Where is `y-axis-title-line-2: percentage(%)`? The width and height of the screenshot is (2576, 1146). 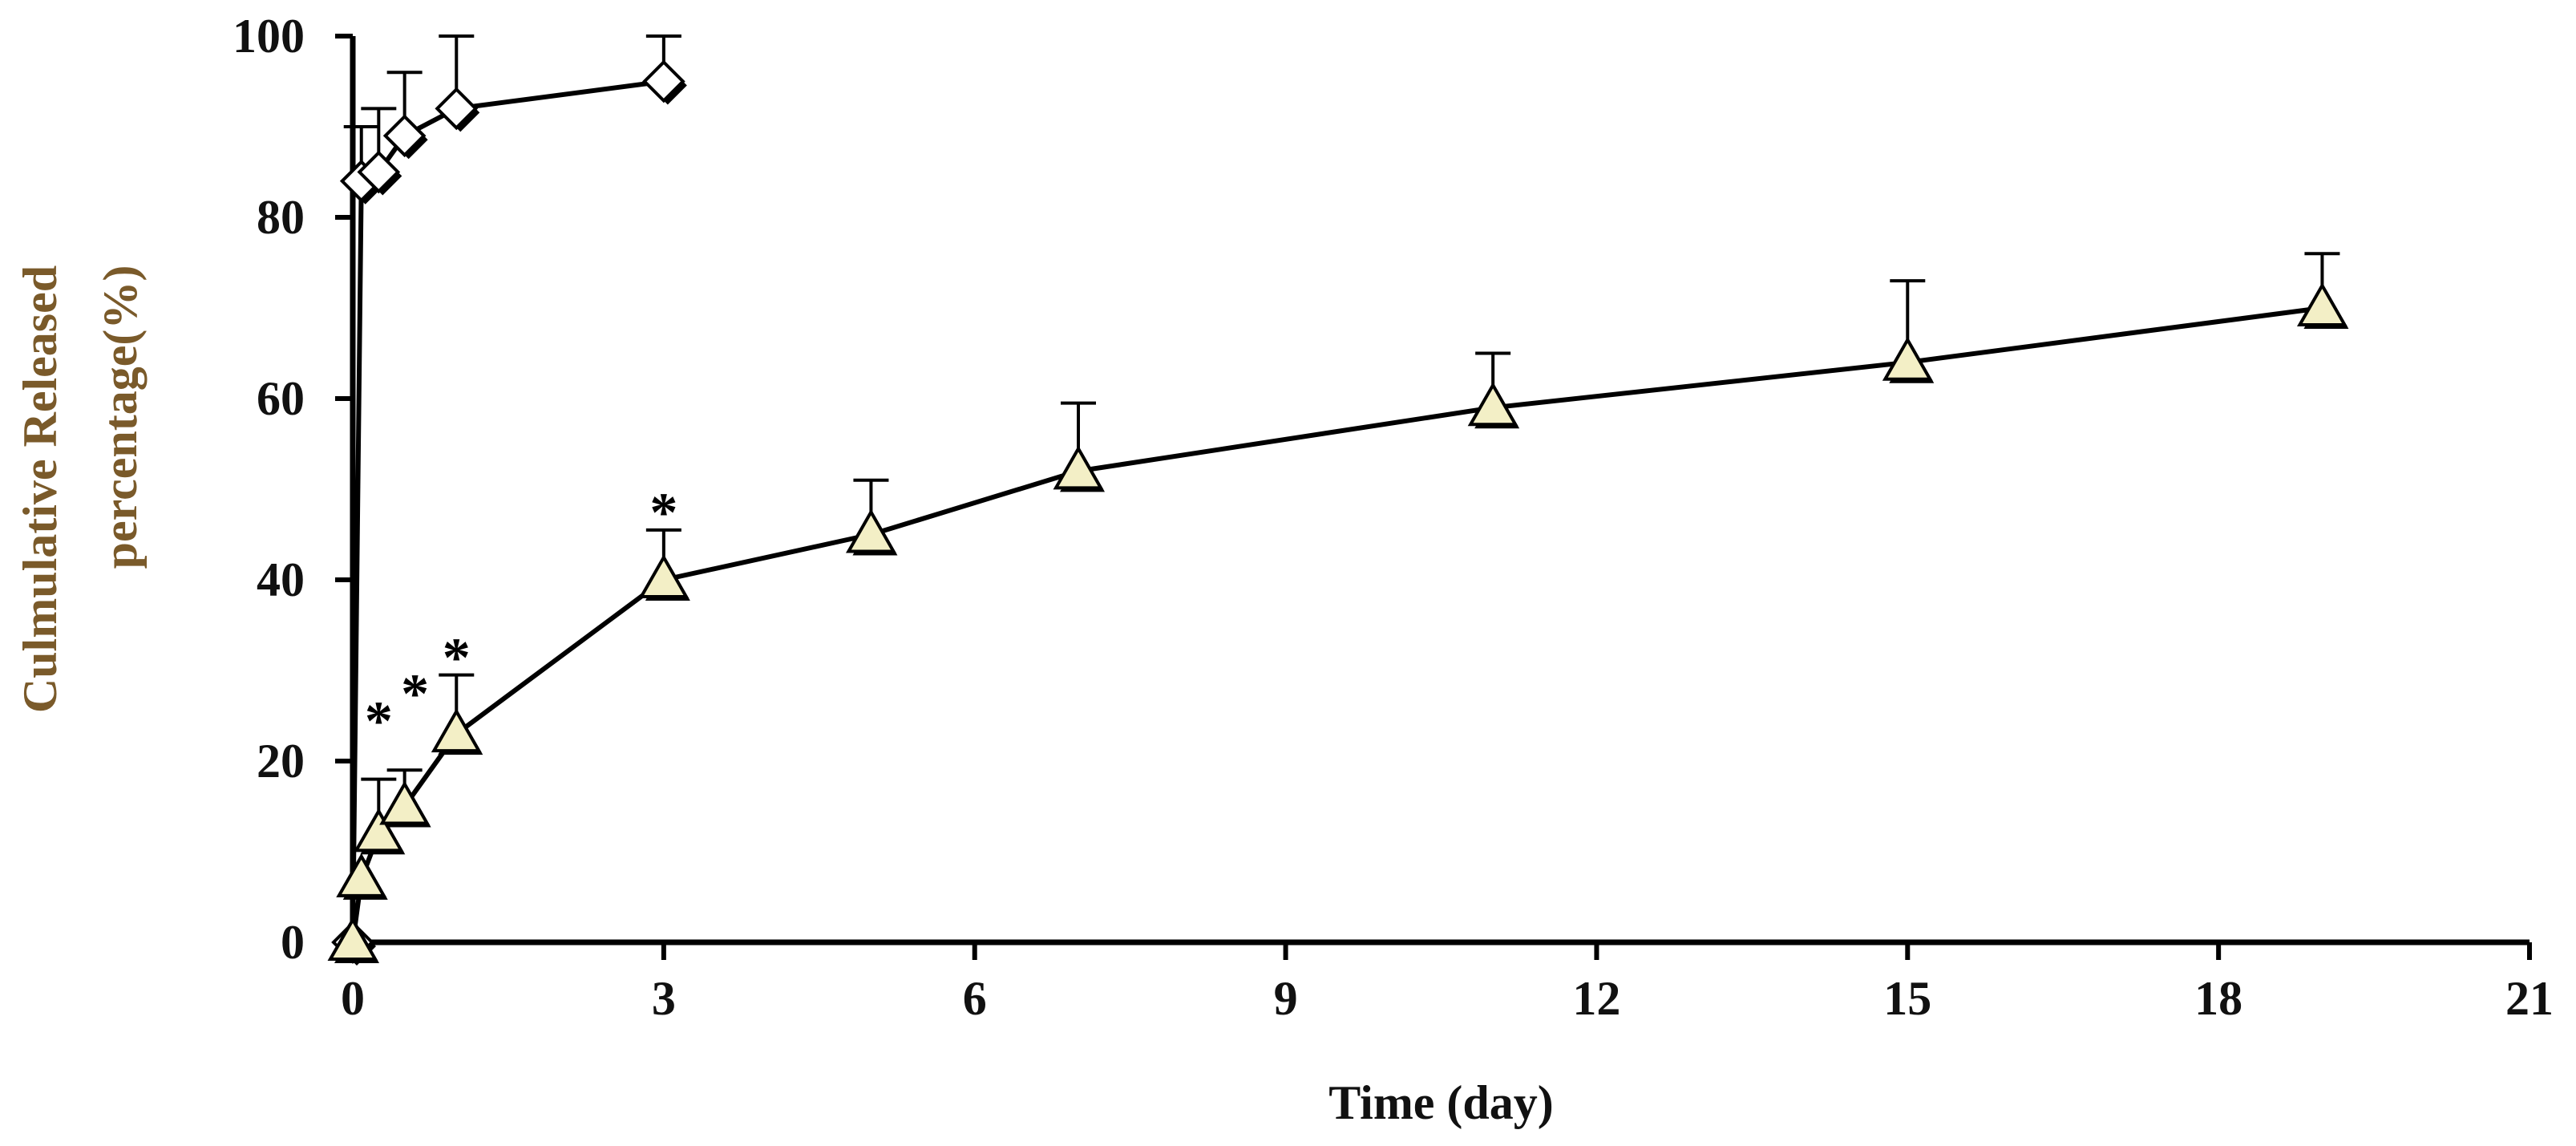
y-axis-title-line-2: percentage(%) is located at coordinates (120, 417).